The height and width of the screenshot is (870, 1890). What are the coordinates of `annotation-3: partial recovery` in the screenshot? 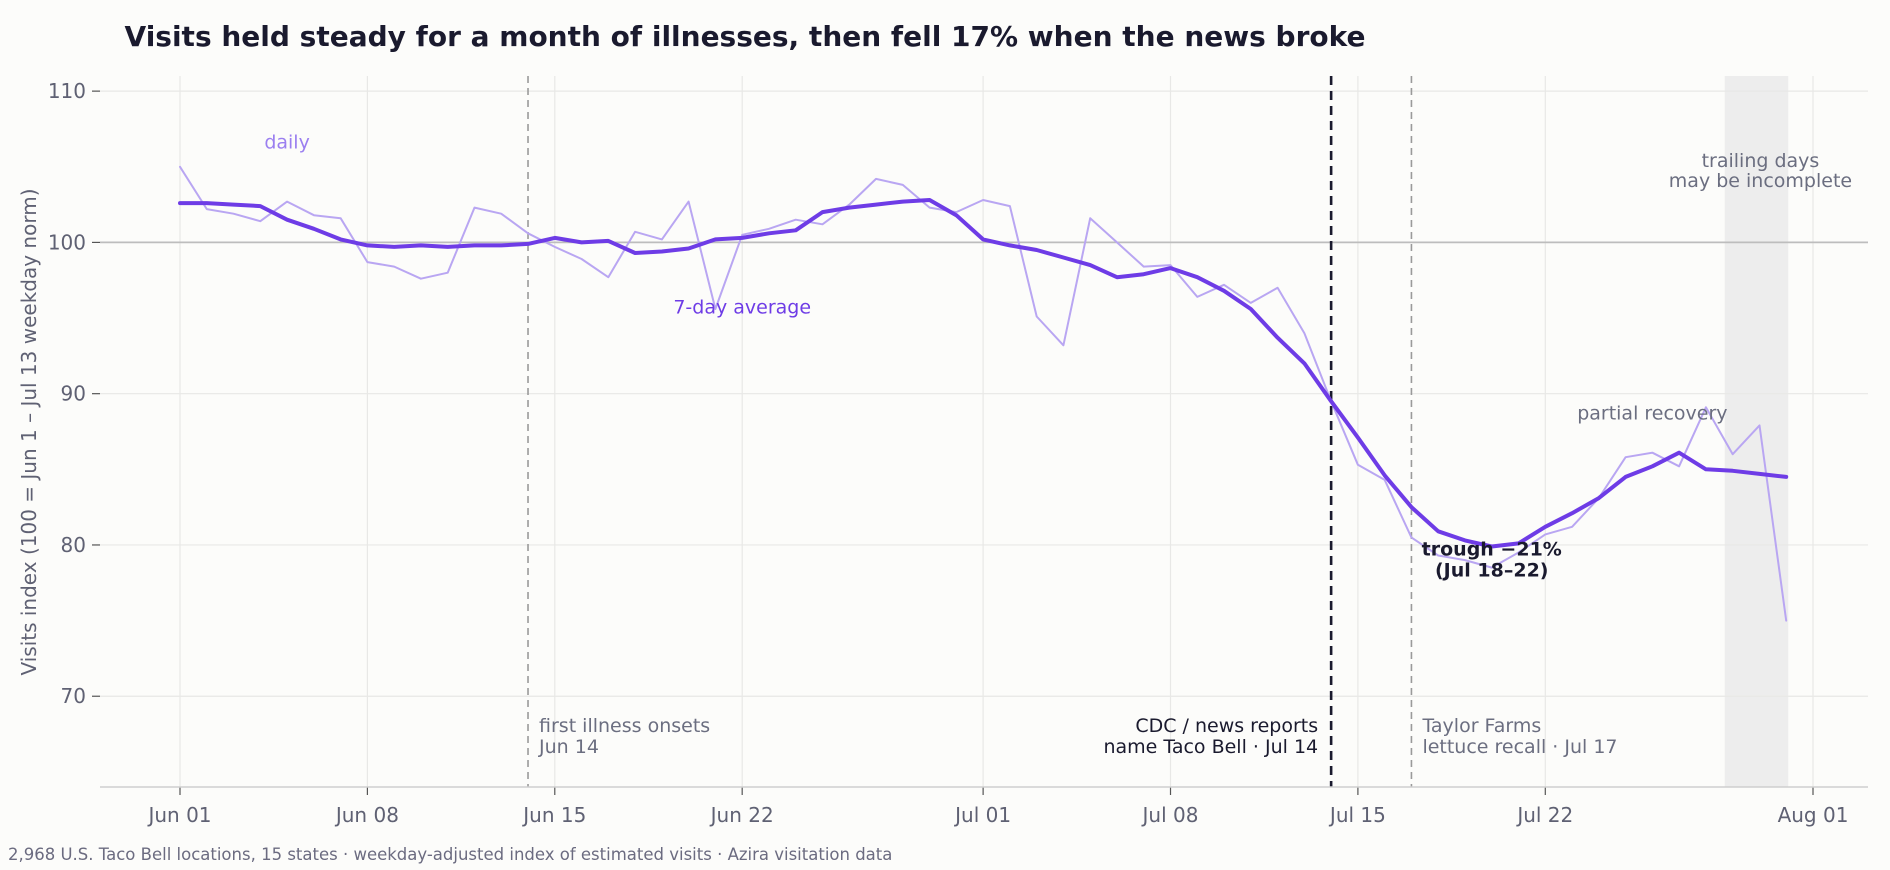 It's located at (1652, 413).